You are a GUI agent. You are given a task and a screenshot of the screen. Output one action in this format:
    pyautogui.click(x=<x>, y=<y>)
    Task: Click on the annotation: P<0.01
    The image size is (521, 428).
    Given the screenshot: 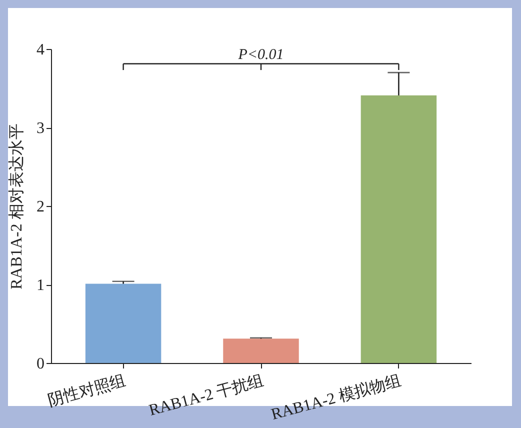 What is the action you would take?
    pyautogui.click(x=260, y=54)
    